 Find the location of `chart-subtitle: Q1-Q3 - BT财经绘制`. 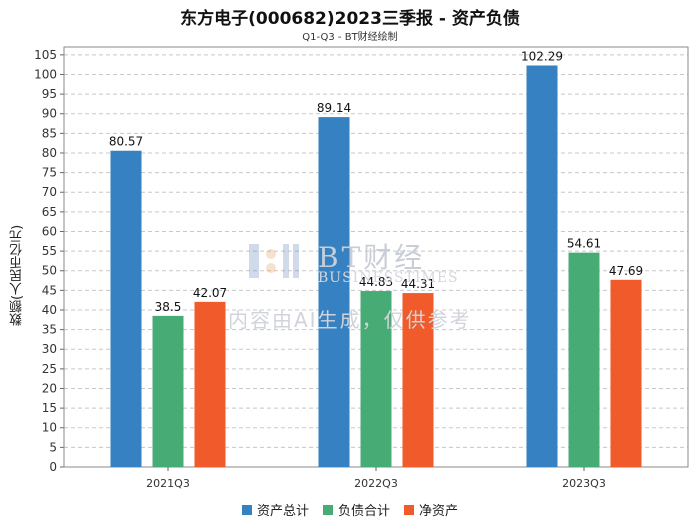

chart-subtitle: Q1-Q3 - BT财经绘制 is located at coordinates (350, 37).